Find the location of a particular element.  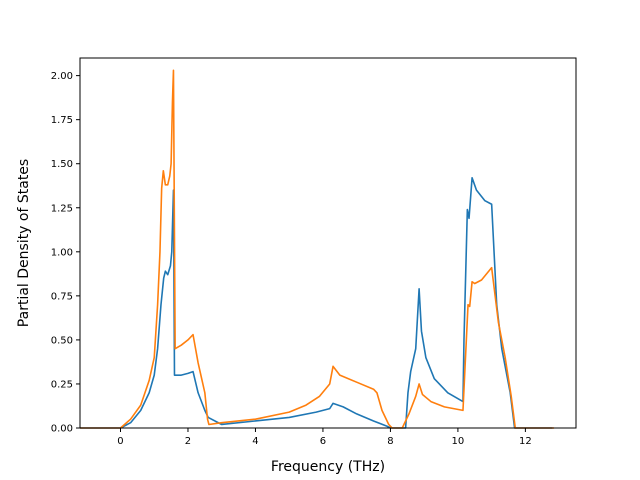

y-tick-label: 2.00 is located at coordinates (62, 76).